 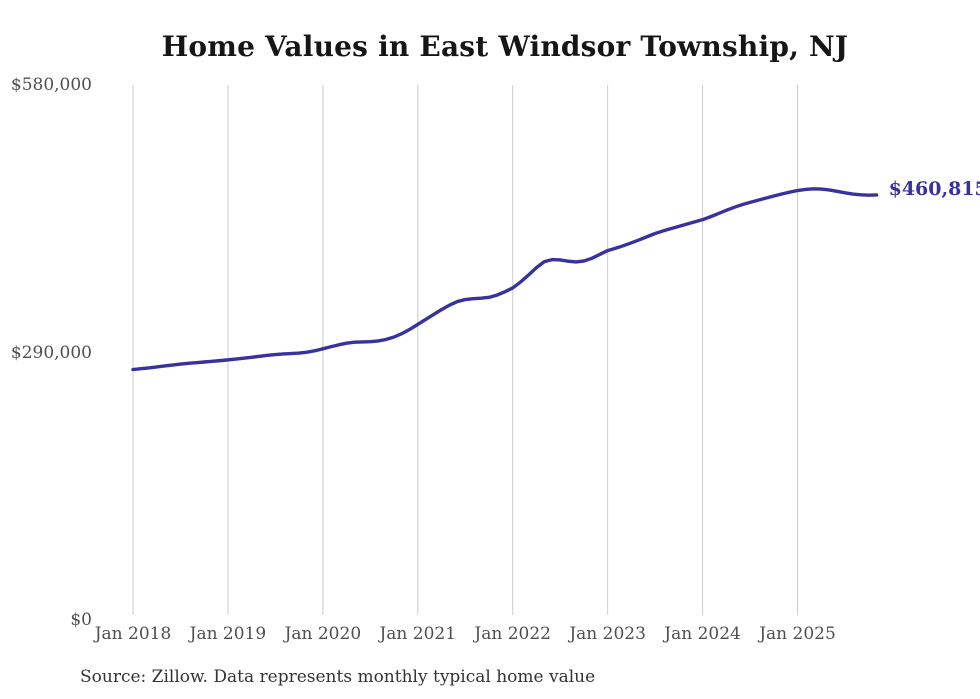 I want to click on x-tick-label: Jan 2020, so click(x=323, y=634).